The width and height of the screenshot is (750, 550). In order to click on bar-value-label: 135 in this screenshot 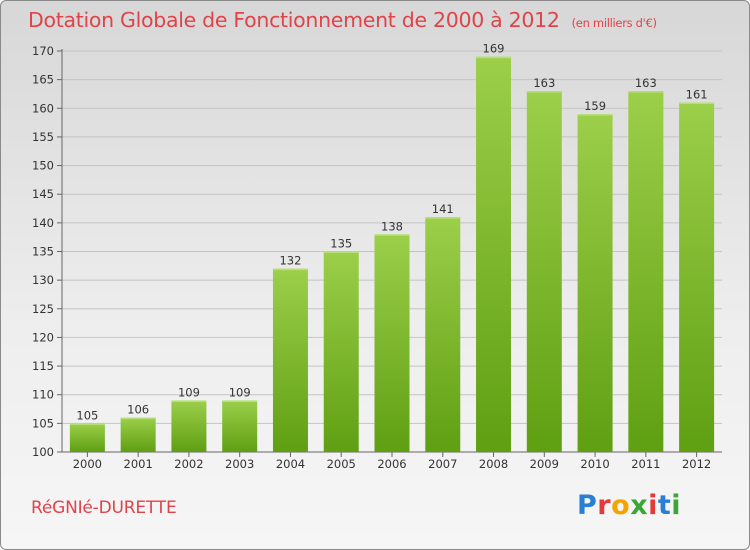, I will do `click(341, 244)`.